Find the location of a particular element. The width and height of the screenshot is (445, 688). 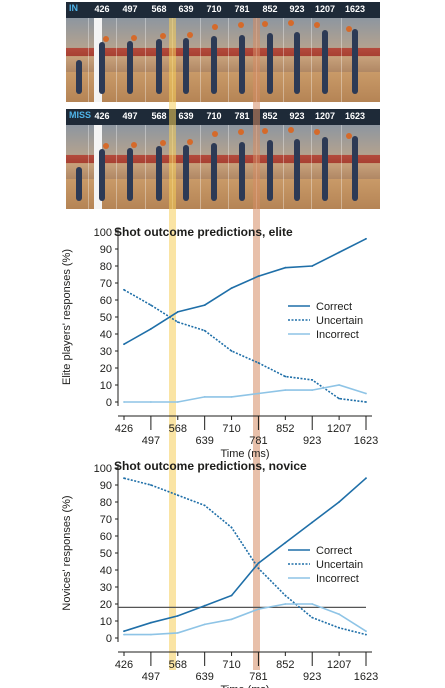

legend-label-correct: Correct is located at coordinates (334, 551).